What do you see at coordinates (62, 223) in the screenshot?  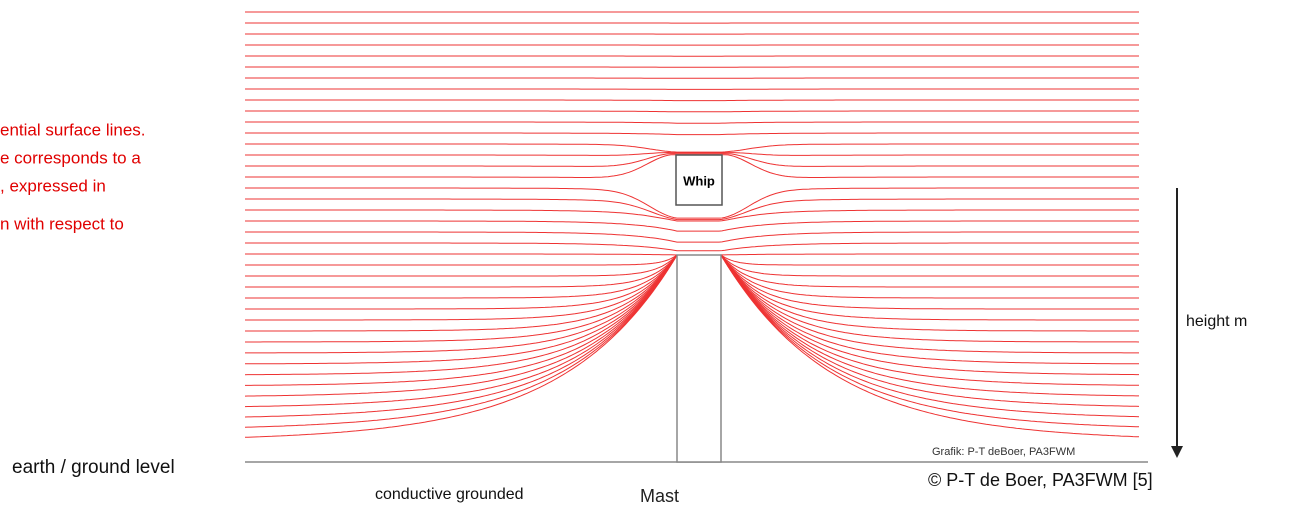 I see `annotation-line: n with respect to` at bounding box center [62, 223].